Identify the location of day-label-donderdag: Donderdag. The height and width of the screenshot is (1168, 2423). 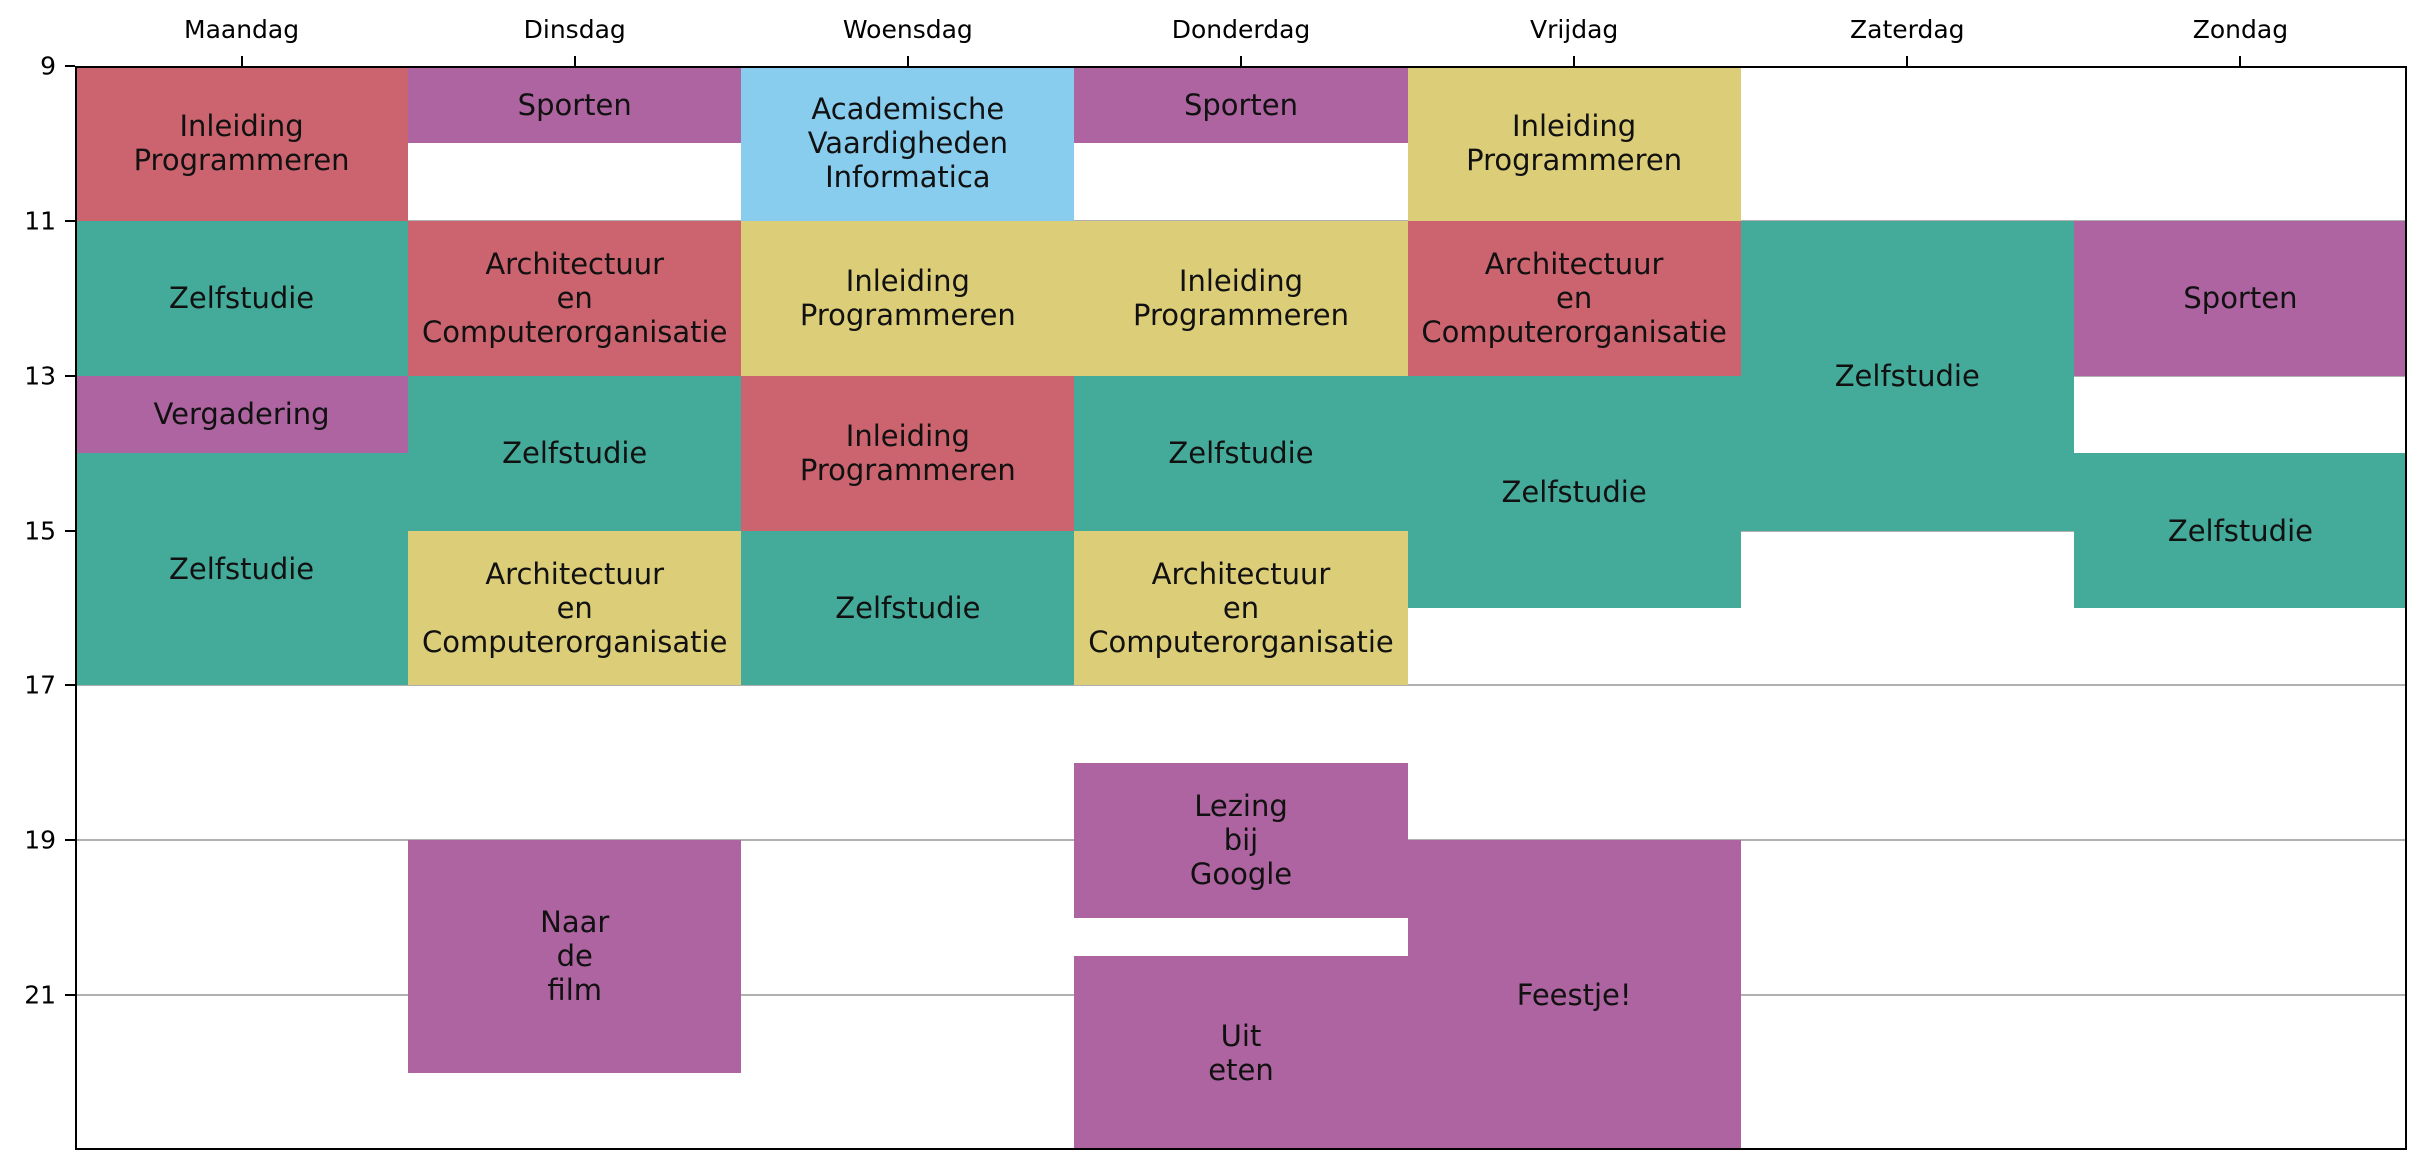
(1241, 29).